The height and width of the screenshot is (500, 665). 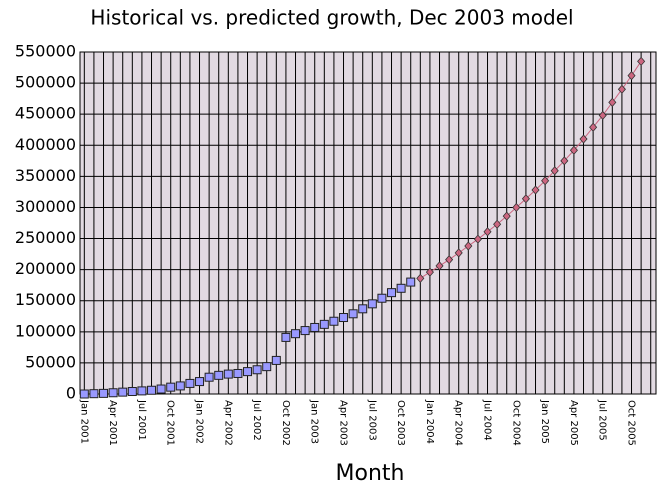 I want to click on x-tick-label: Jul 2005, so click(x=602, y=420).